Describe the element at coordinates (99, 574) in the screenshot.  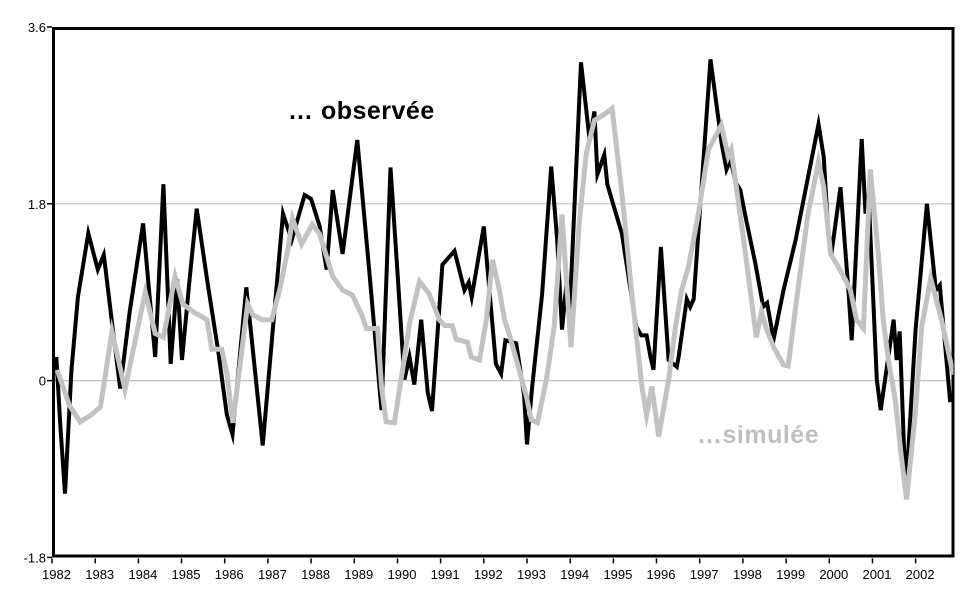
I see `x-tick-label: 1983` at that location.